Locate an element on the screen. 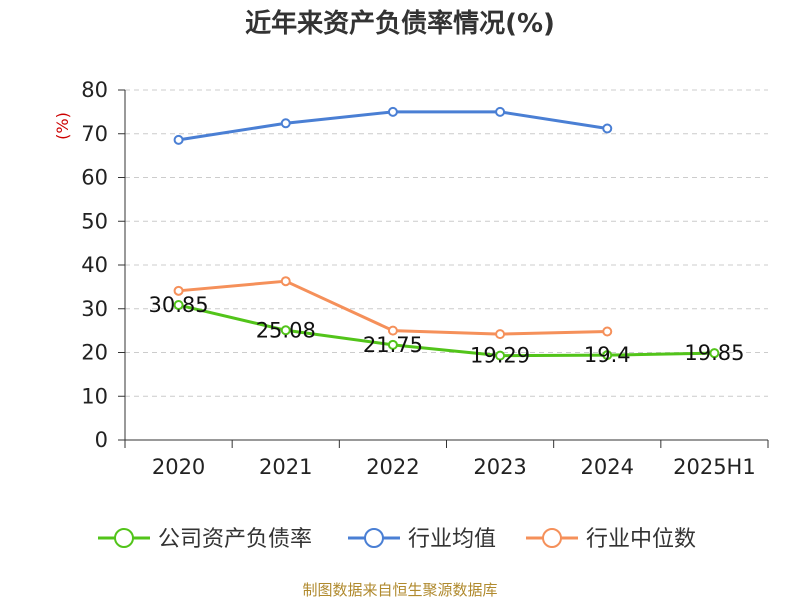 This screenshot has width=800, height=600. legend-label: 公司资产负债率 is located at coordinates (235, 539).